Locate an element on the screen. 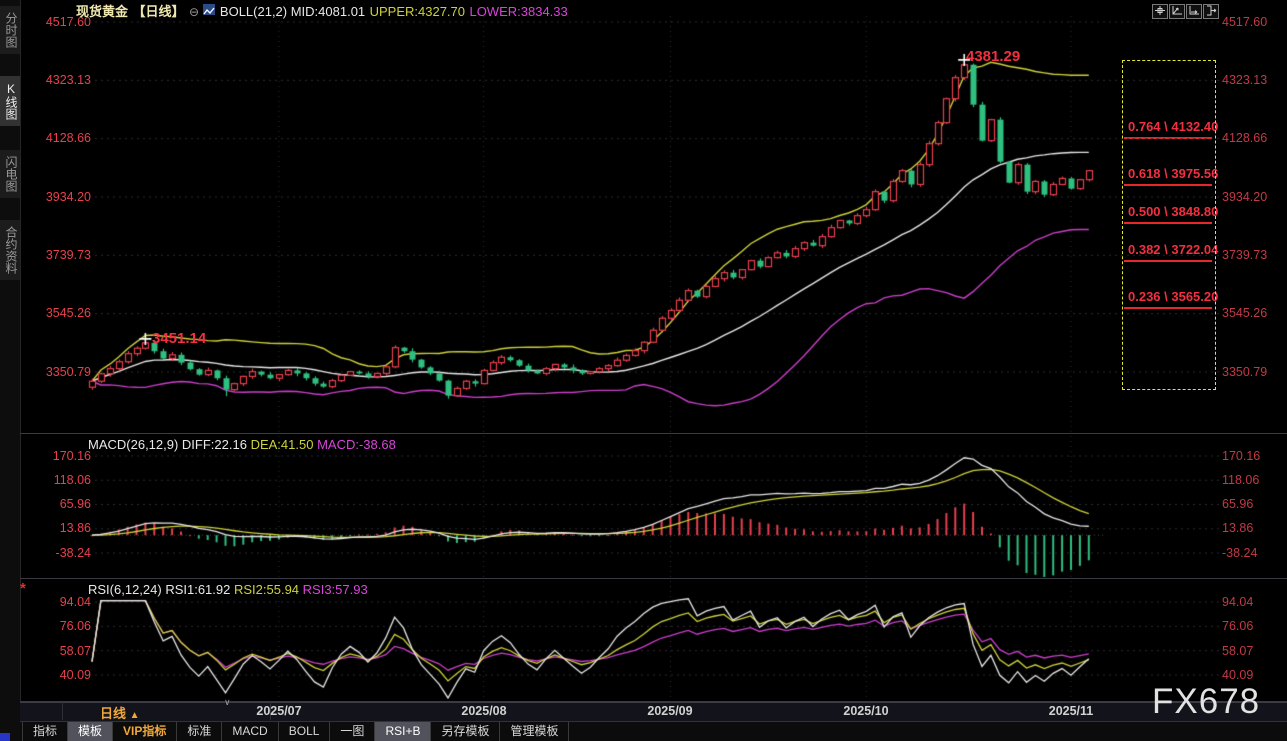 The image size is (1287, 741). symbol-name: 现货黄金 is located at coordinates (102, 11).